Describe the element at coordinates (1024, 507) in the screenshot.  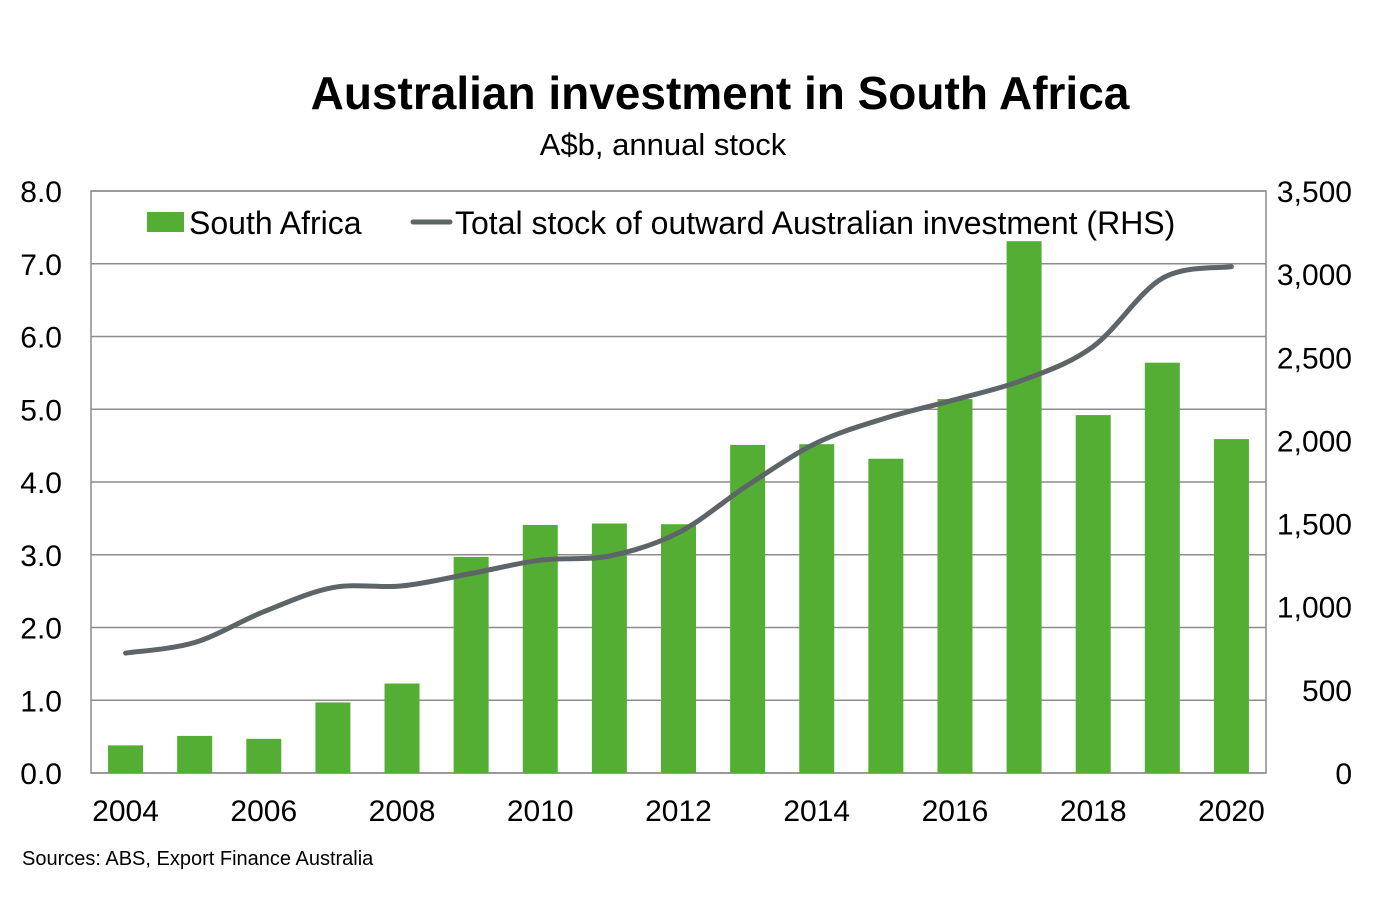
I see `bar-2017` at that location.